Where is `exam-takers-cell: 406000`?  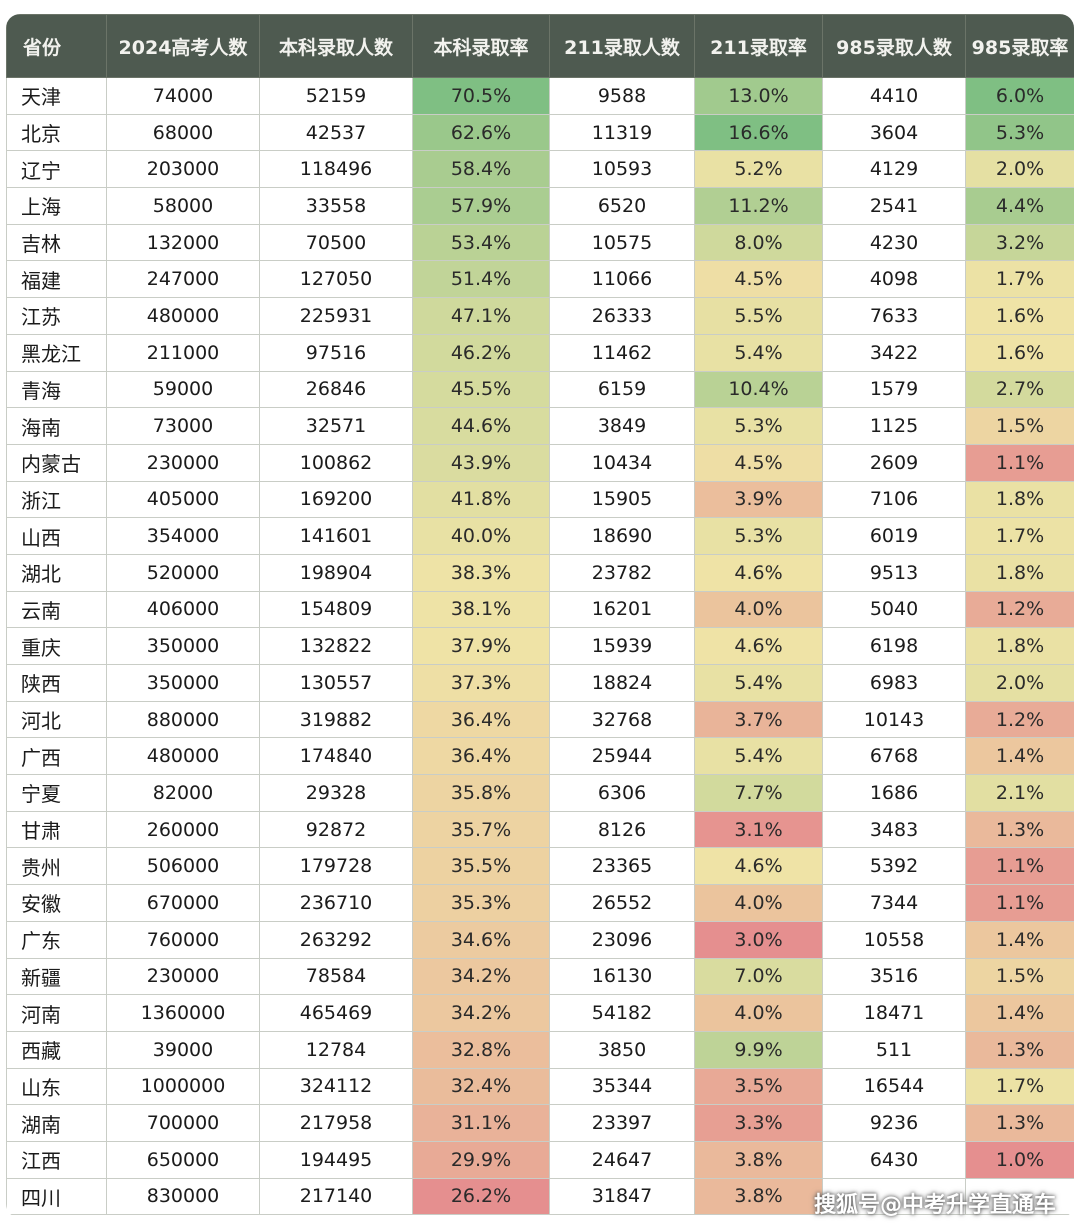 exam-takers-cell: 406000 is located at coordinates (183, 609).